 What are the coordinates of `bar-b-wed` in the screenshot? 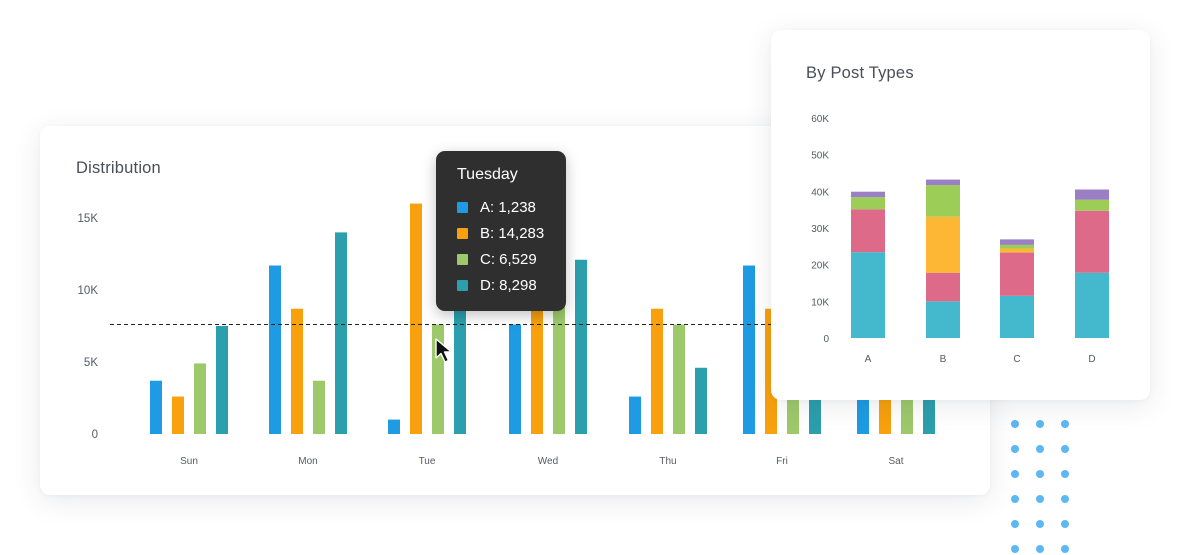 It's located at (537, 360).